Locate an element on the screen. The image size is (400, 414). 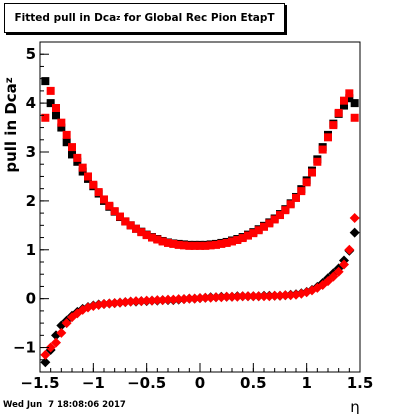
y-tick-label: 5 is located at coordinates (31, 54).